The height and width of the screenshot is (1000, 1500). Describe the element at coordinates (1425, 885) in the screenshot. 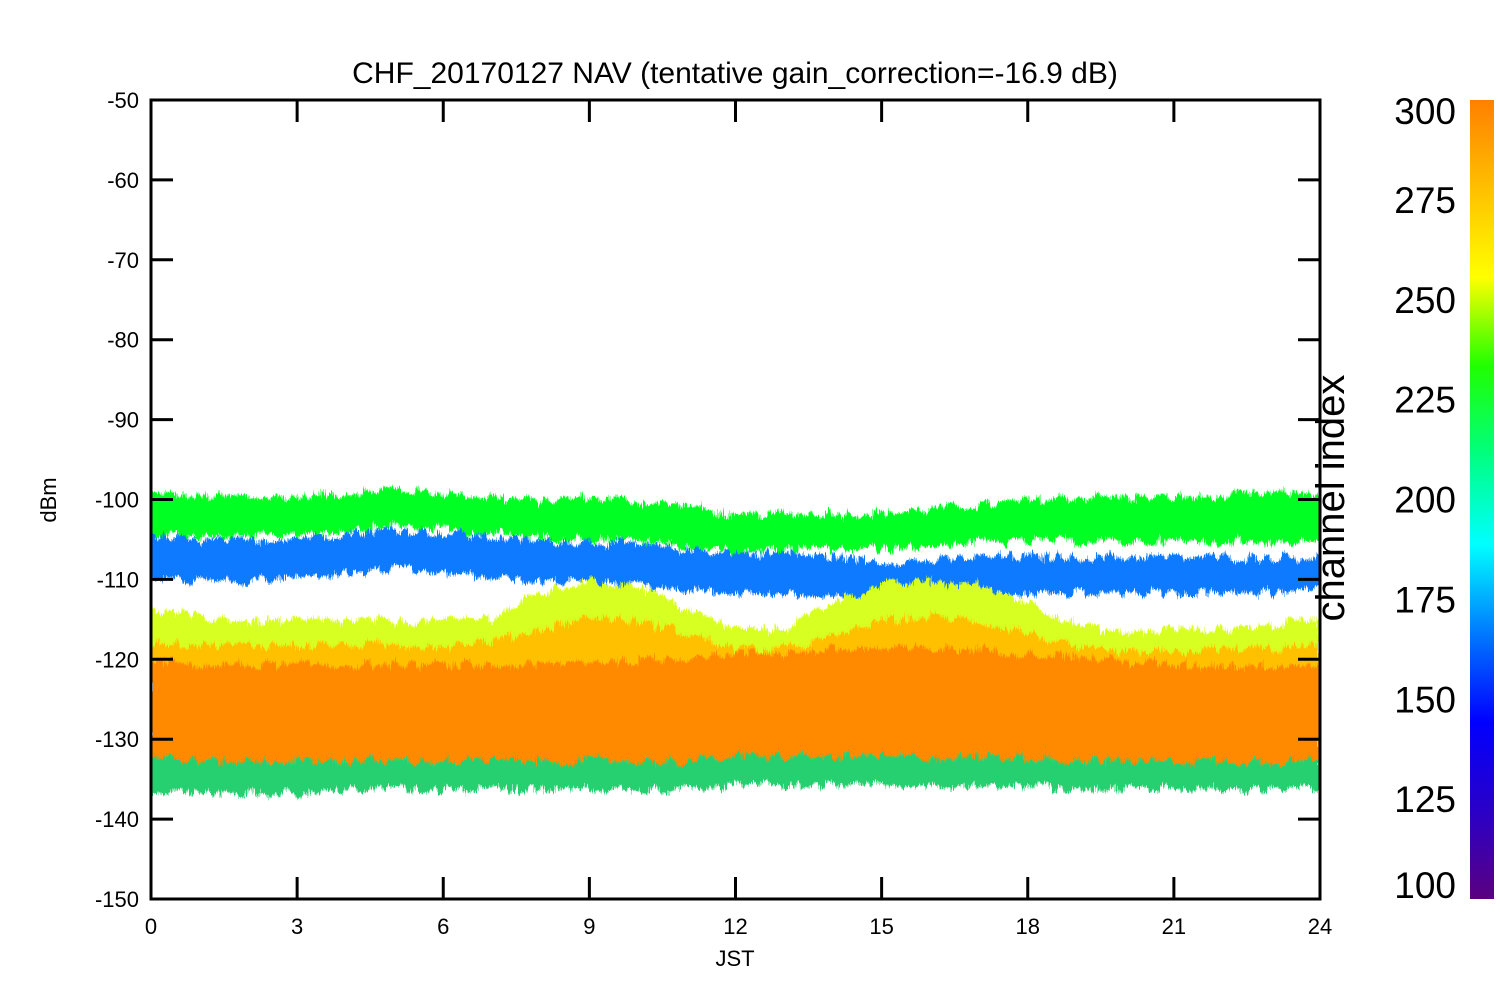

I see `colorbar-tick-label: 100` at that location.